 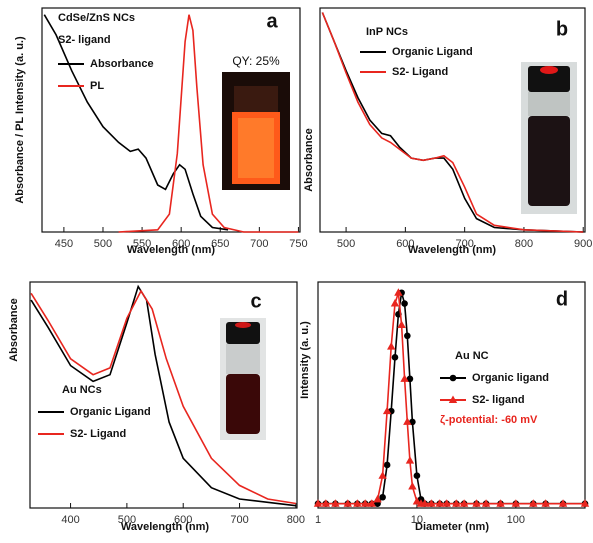 I want to click on x-axis-label: Diameter (nm), so click(x=452, y=527).